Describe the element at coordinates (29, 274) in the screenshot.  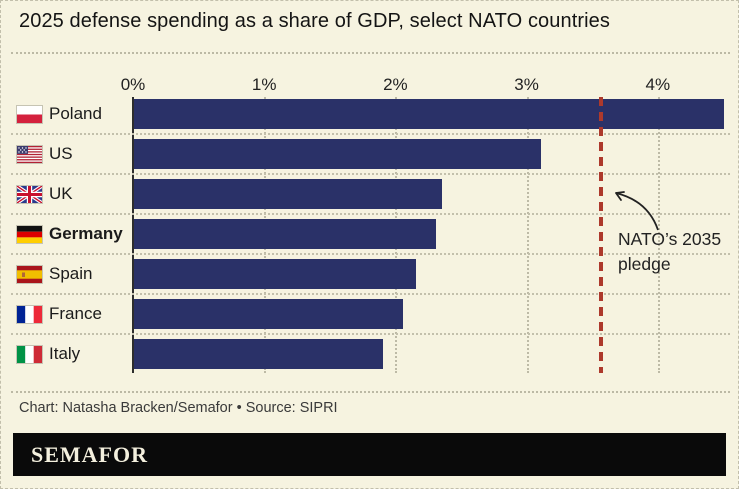
I see `spain-flag-icon` at that location.